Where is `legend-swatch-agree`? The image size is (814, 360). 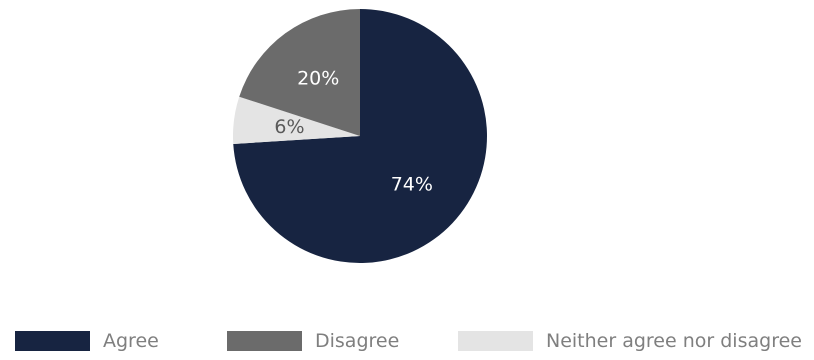 legend-swatch-agree is located at coordinates (52, 341).